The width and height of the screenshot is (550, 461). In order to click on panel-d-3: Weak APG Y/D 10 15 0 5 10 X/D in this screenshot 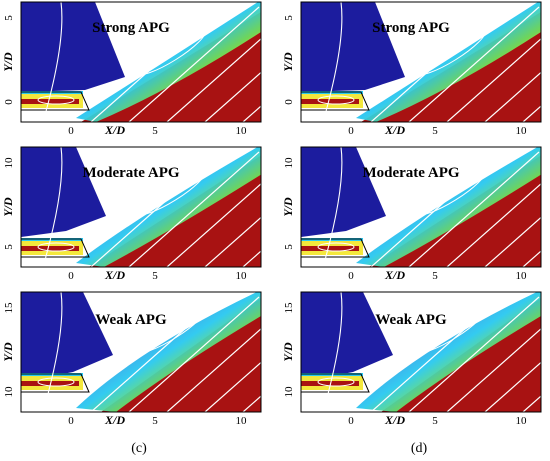, I will do `click(411, 359)`.